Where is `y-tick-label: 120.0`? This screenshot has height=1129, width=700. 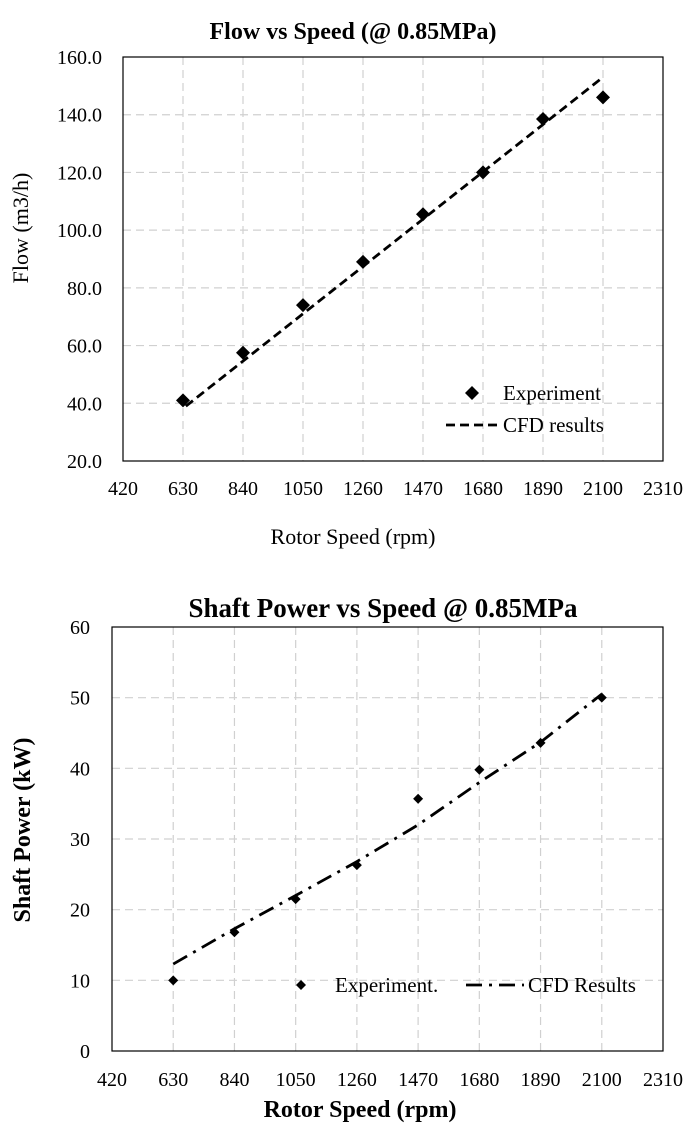
y-tick-label: 120.0 is located at coordinates (79, 173).